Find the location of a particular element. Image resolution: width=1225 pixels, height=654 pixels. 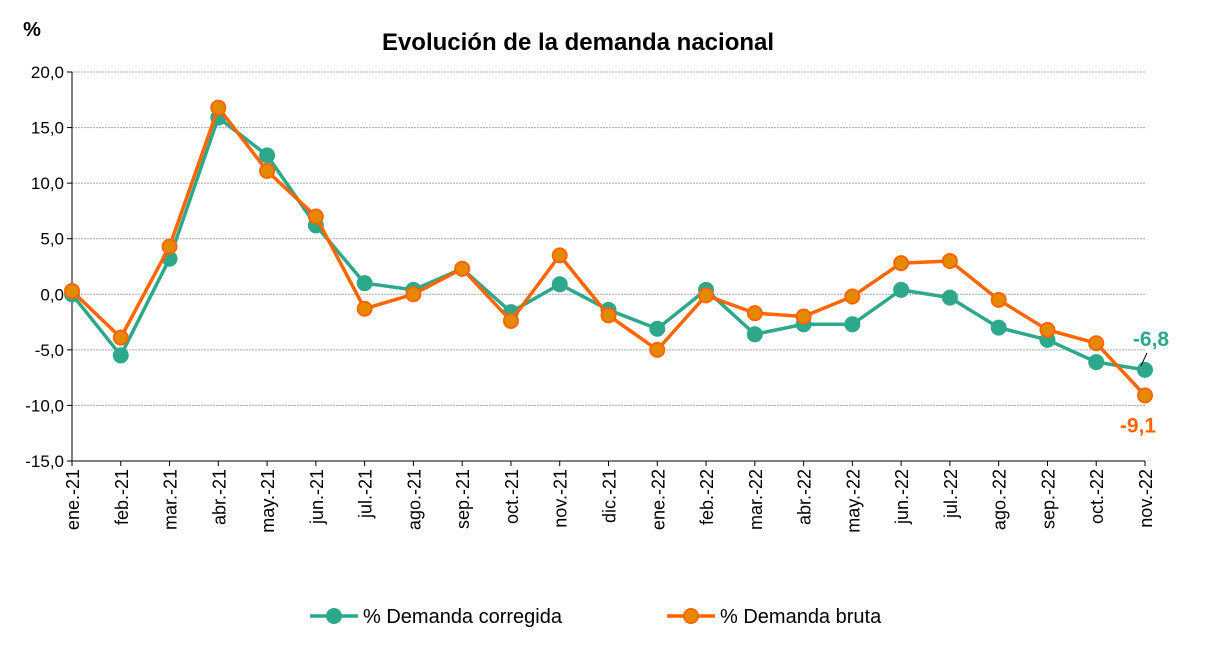

x-tick-label: nov.-22 is located at coordinates (1146, 498).